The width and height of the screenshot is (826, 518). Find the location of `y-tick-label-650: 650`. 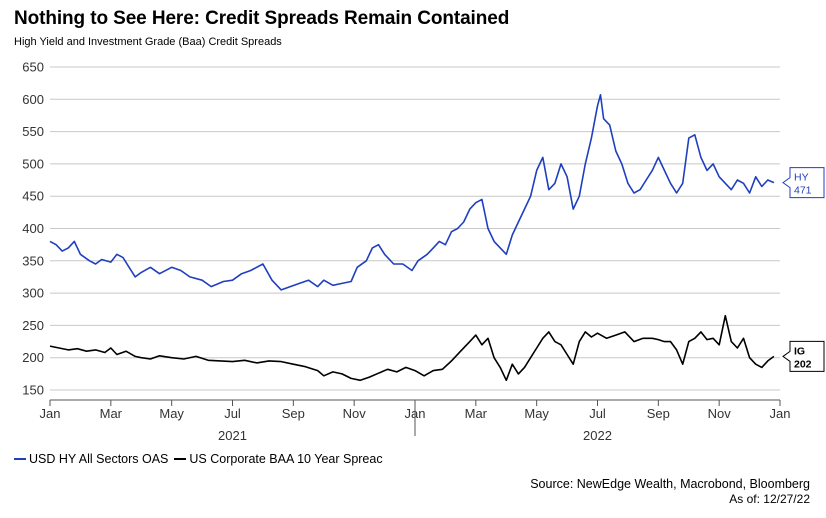

y-tick-label-650: 650 is located at coordinates (33, 67).